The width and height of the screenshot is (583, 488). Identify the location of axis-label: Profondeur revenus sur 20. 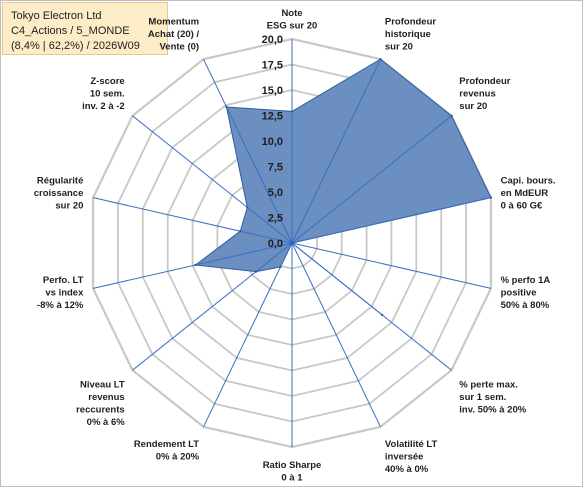
(484, 94).